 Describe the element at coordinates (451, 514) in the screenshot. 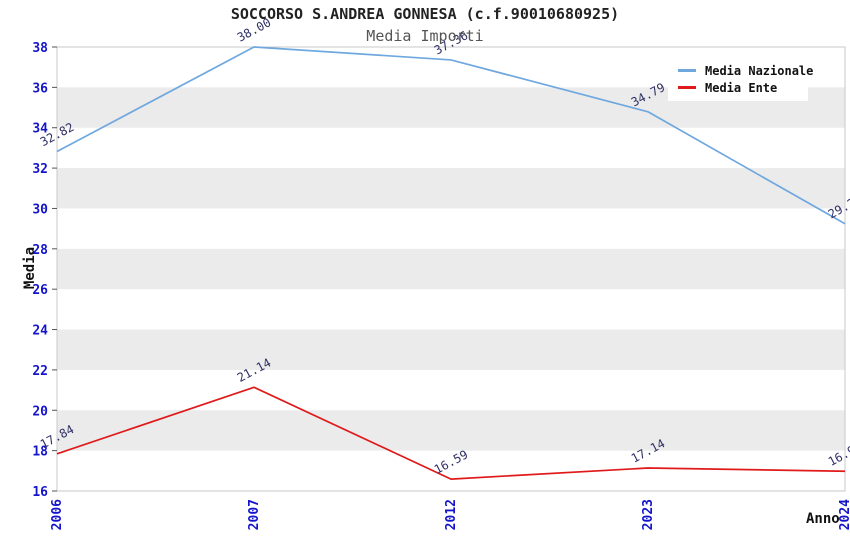

I see `x-tick-label: 2012` at that location.